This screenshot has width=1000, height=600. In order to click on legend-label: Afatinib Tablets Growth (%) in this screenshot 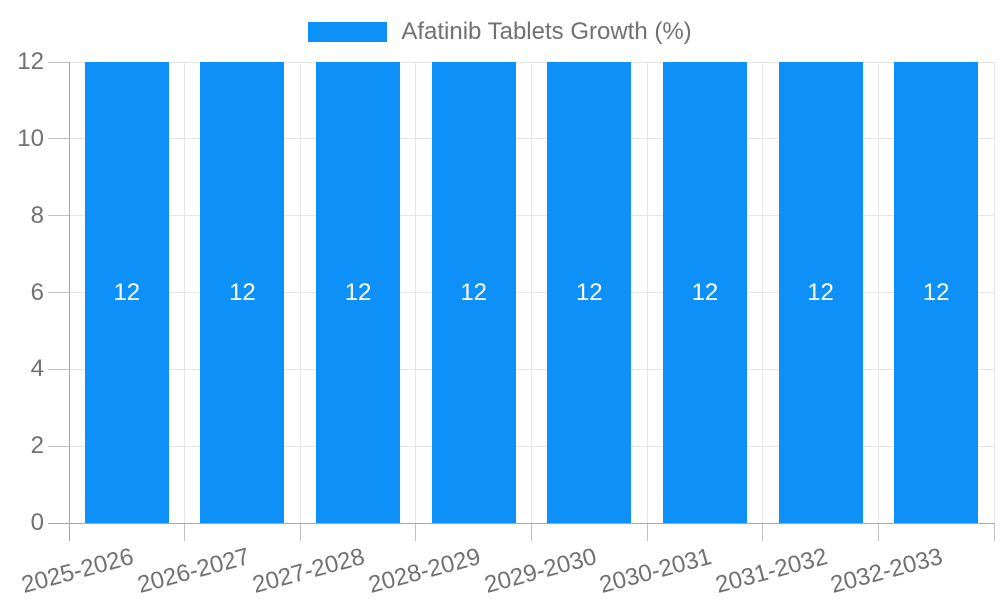, I will do `click(546, 31)`.